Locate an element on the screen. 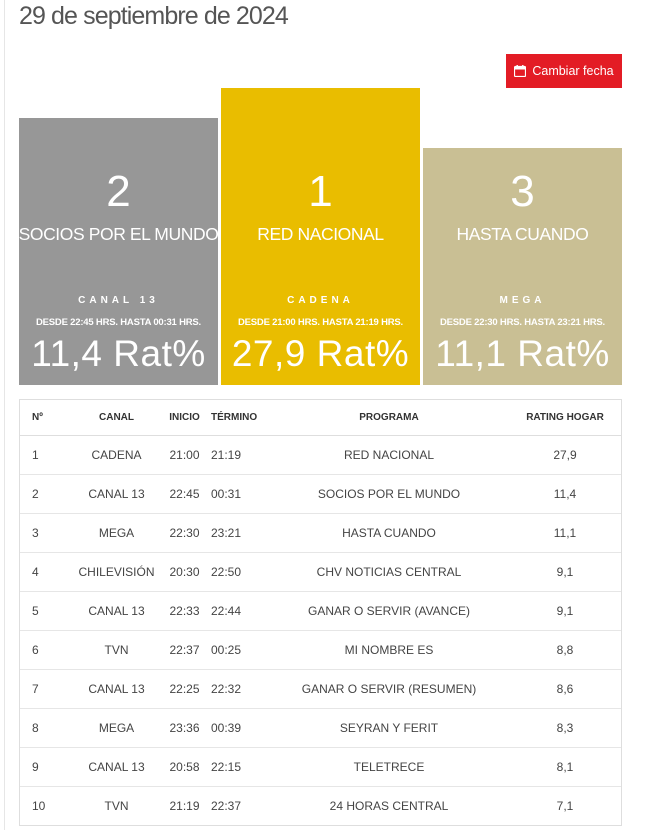 This screenshot has width=646, height=830. cell-rating: 27,9 is located at coordinates (565, 455).